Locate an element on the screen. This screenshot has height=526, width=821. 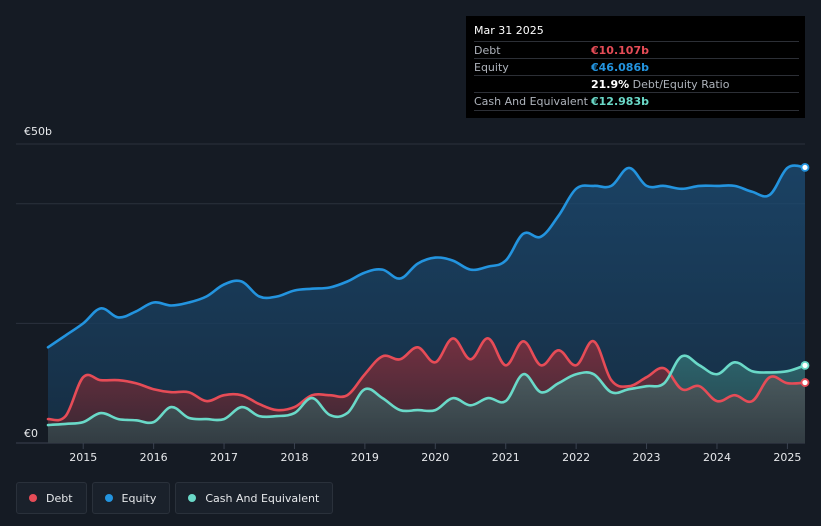
tooltip-ratio-label: Debt/Equity Ratio is located at coordinates (681, 84).